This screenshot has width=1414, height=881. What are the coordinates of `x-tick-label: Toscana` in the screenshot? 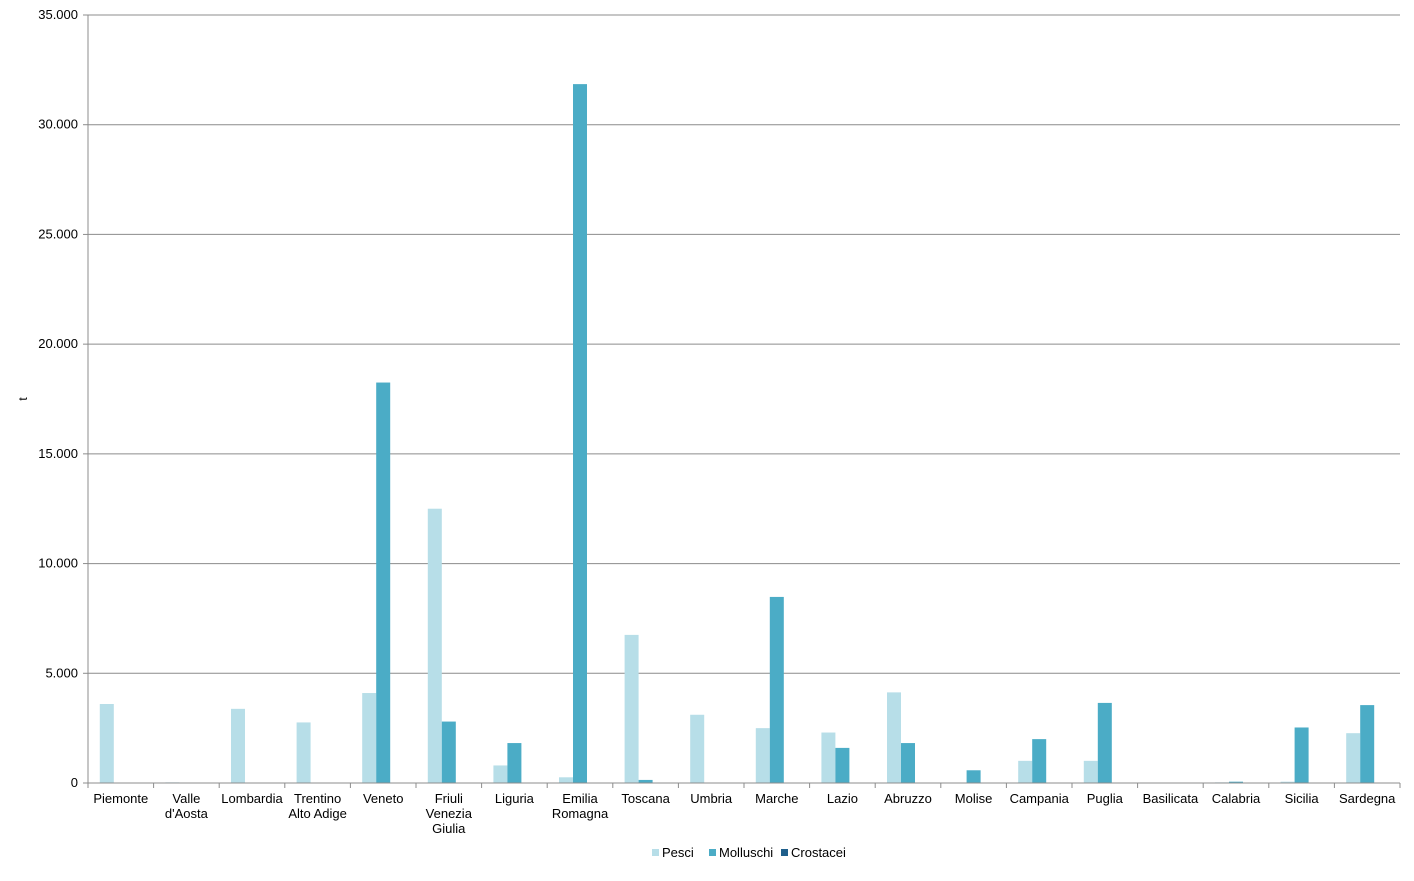 It's located at (645, 798).